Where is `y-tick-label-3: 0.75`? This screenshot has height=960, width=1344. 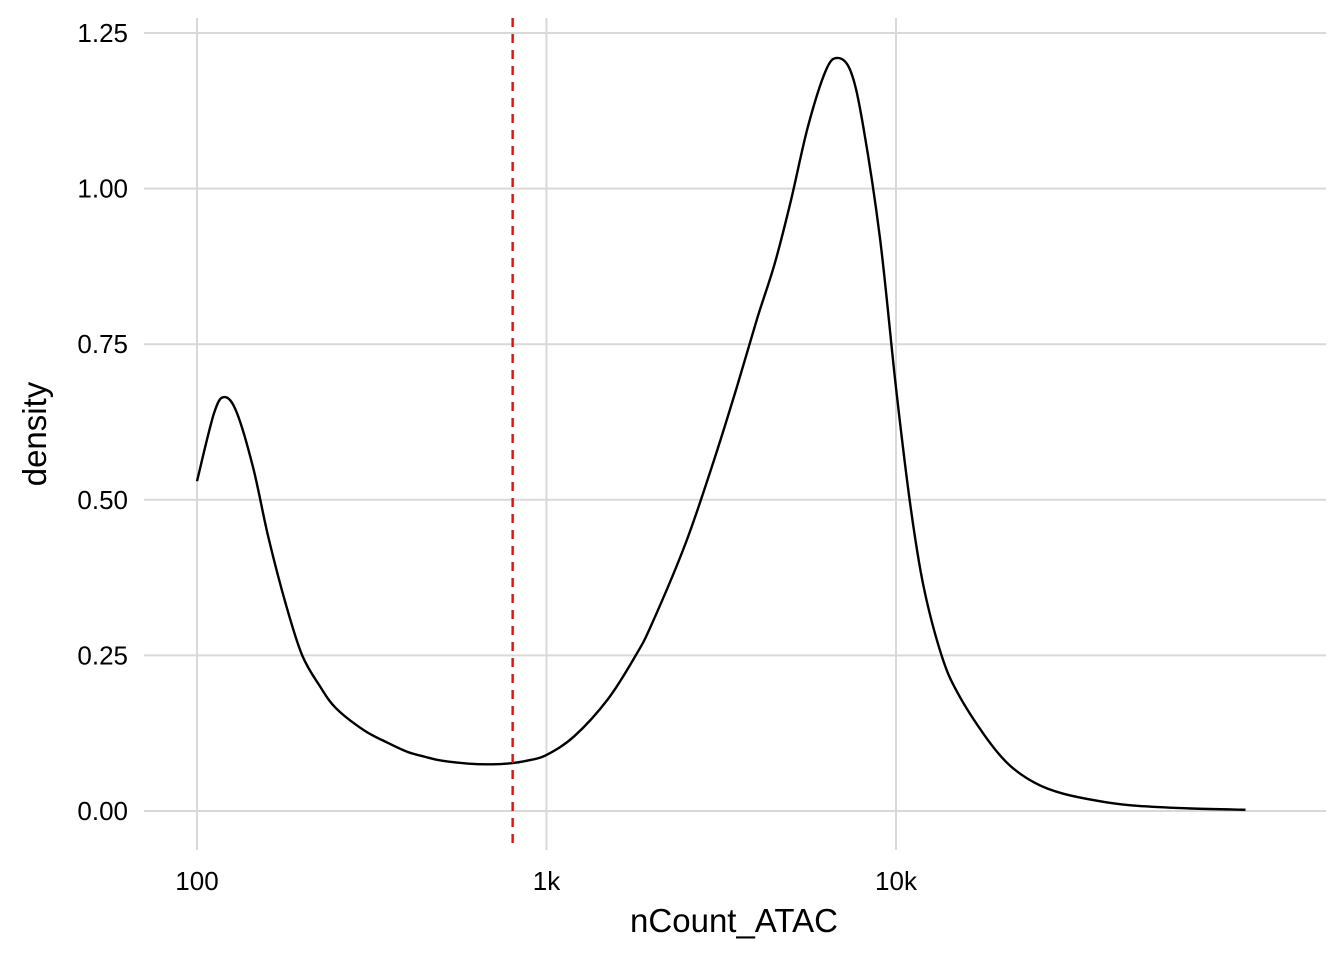
y-tick-label-3: 0.75 is located at coordinates (102, 344).